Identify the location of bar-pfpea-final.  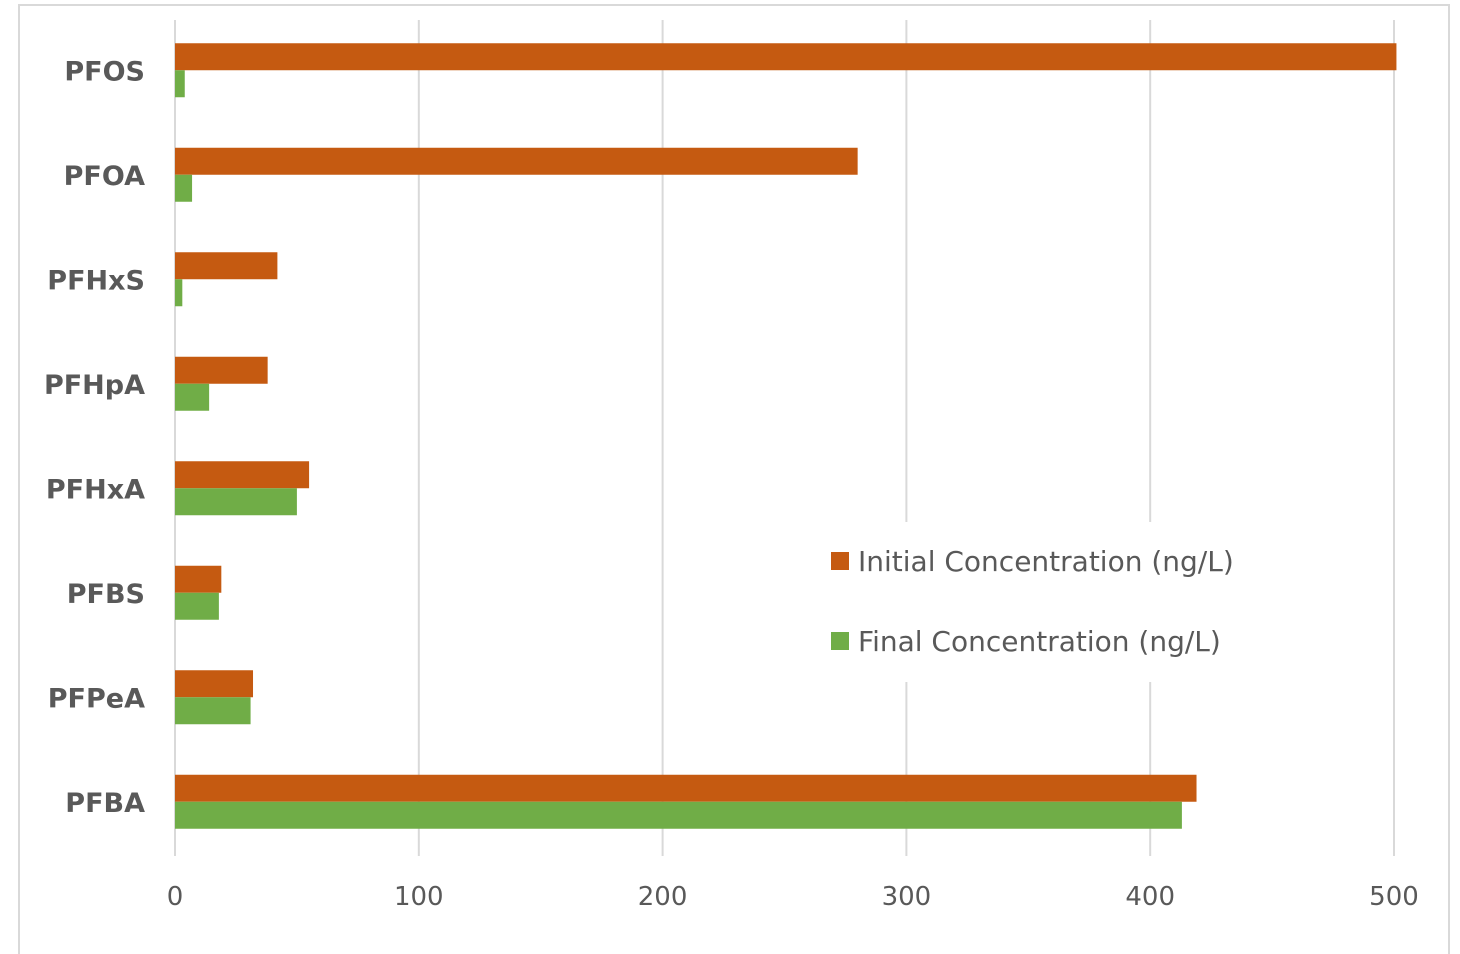
(213, 711).